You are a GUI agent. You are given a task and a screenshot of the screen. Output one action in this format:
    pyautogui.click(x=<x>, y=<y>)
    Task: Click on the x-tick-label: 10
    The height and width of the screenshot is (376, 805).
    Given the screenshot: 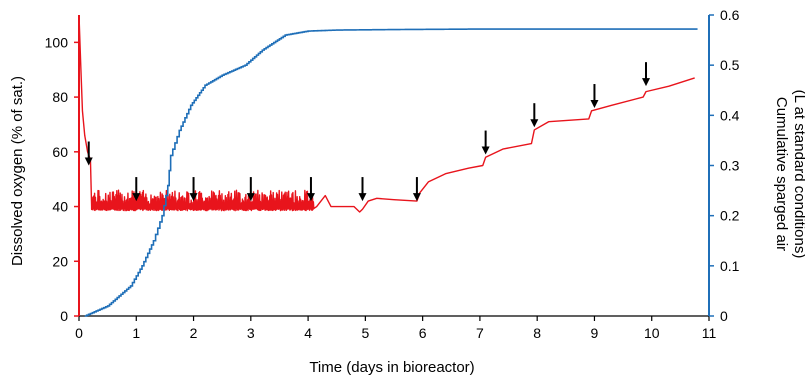 What is the action you would take?
    pyautogui.click(x=652, y=333)
    